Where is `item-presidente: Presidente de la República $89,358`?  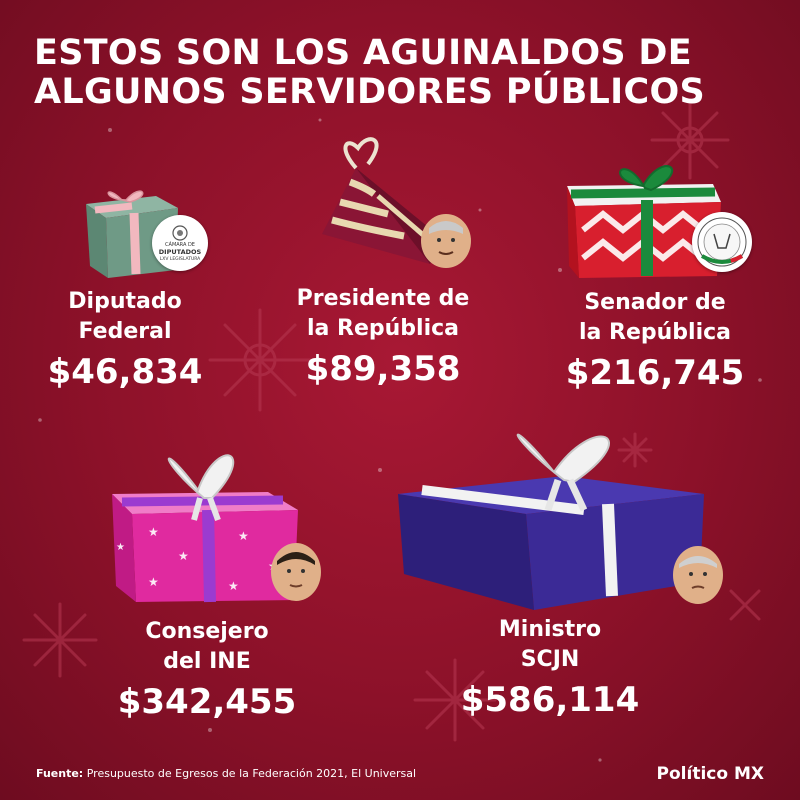
item-presidente: Presidente de la República $89,358 is located at coordinates (383, 337).